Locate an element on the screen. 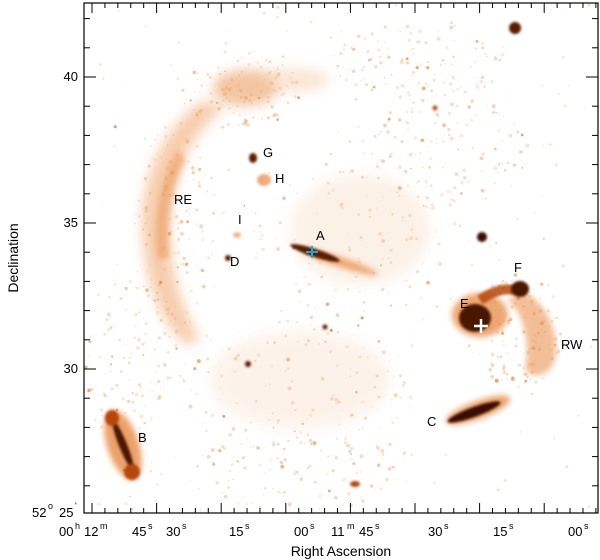 This screenshot has height=560, width=600. svg-text: s is located at coordinates (312, 526).